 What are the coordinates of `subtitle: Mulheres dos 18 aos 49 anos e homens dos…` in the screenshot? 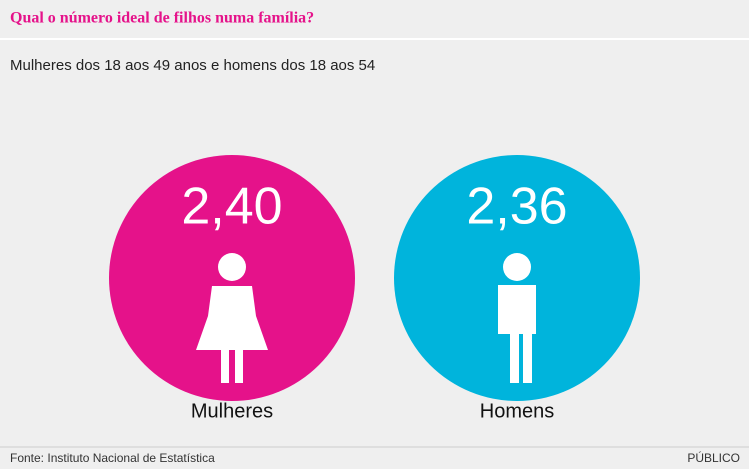 It's located at (192, 65).